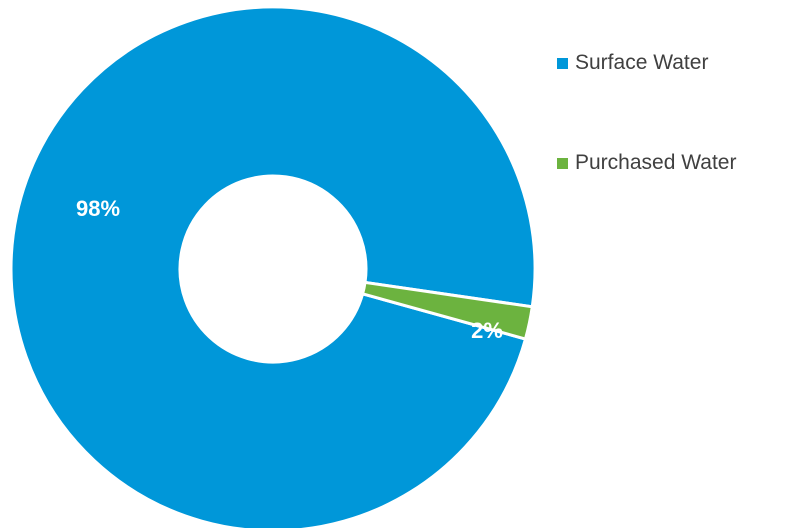  Describe the element at coordinates (447, 310) in the screenshot. I see `slice-purchased-water` at that location.